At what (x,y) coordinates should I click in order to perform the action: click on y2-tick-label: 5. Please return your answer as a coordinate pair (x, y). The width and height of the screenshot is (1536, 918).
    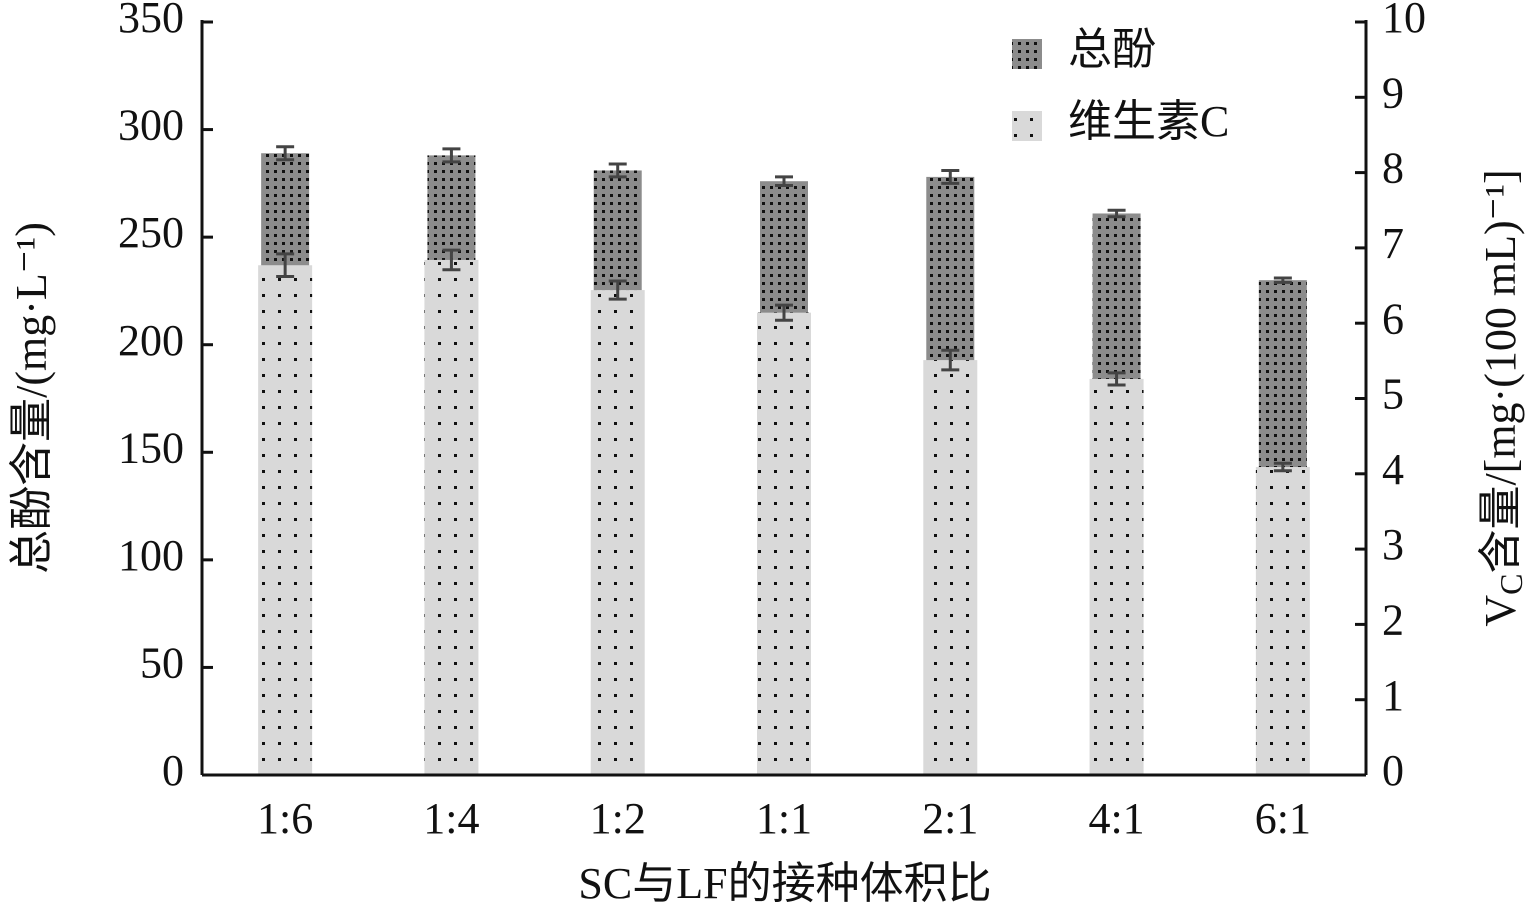
    Looking at the image, I should click on (1393, 394).